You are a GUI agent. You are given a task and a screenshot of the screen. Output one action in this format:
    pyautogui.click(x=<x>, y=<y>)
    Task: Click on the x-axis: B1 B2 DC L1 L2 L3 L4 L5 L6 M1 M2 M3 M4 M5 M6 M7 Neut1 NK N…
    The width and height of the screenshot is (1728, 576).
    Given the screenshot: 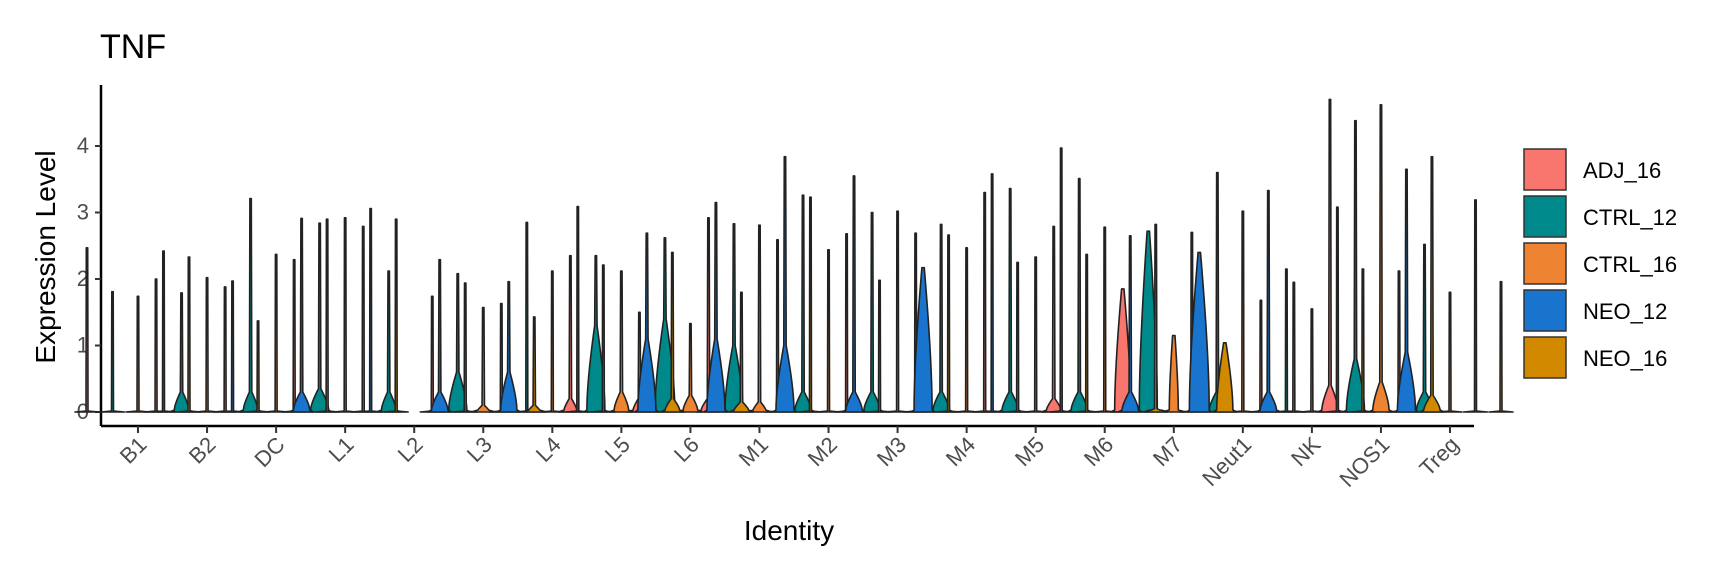 What is the action you would take?
    pyautogui.click(x=787, y=458)
    